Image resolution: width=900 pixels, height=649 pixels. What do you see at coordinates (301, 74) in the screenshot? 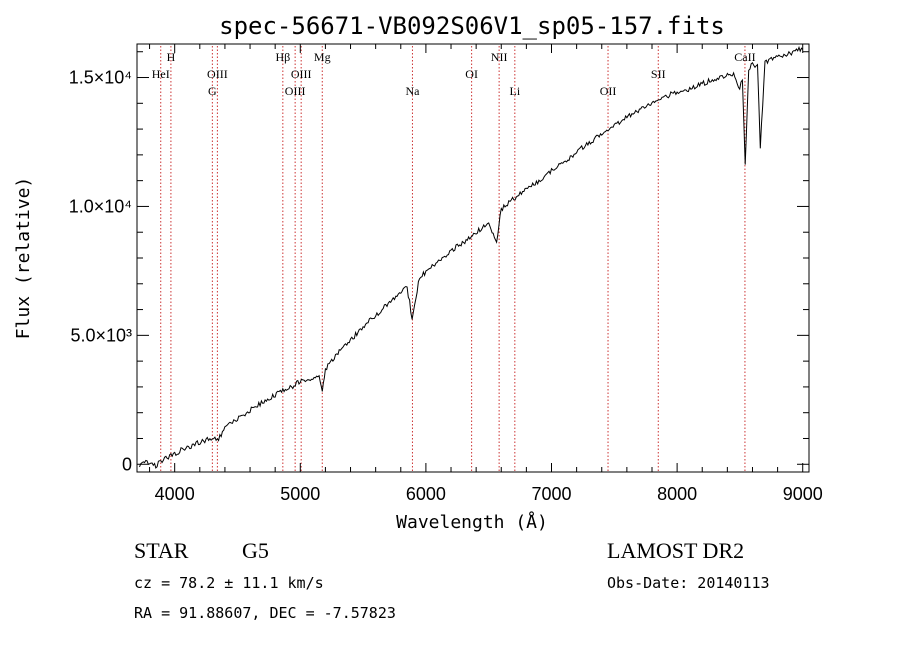
I see `line-marker-label-6: OIII` at bounding box center [301, 74].